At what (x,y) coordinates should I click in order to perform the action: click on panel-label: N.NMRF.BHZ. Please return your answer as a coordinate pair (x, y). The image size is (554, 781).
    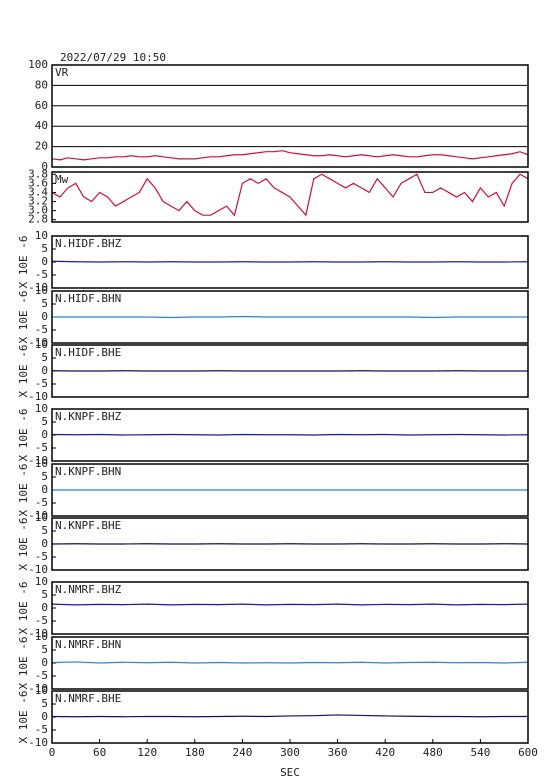
    Looking at the image, I should click on (88, 589).